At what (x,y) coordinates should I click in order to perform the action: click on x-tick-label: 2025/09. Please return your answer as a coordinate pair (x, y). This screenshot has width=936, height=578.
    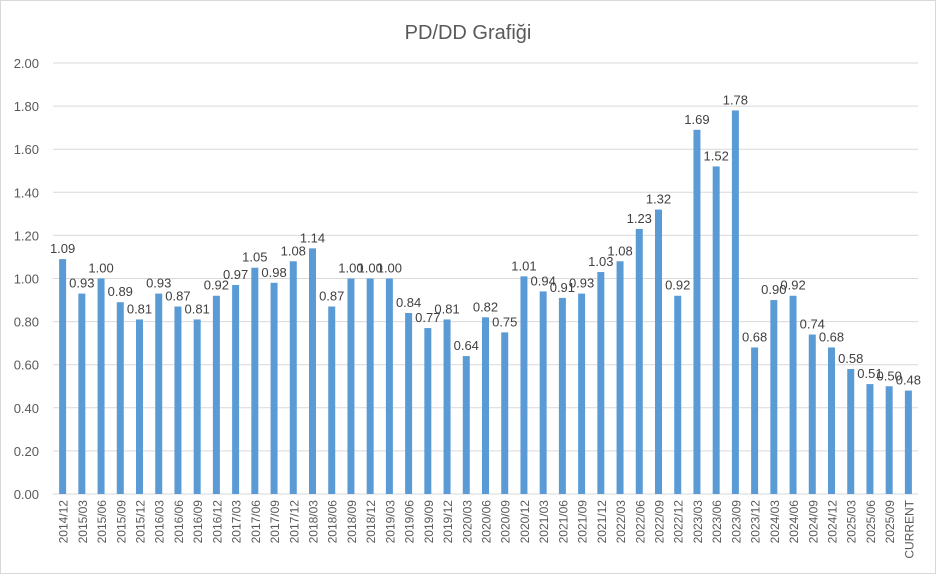
    Looking at the image, I should click on (890, 522).